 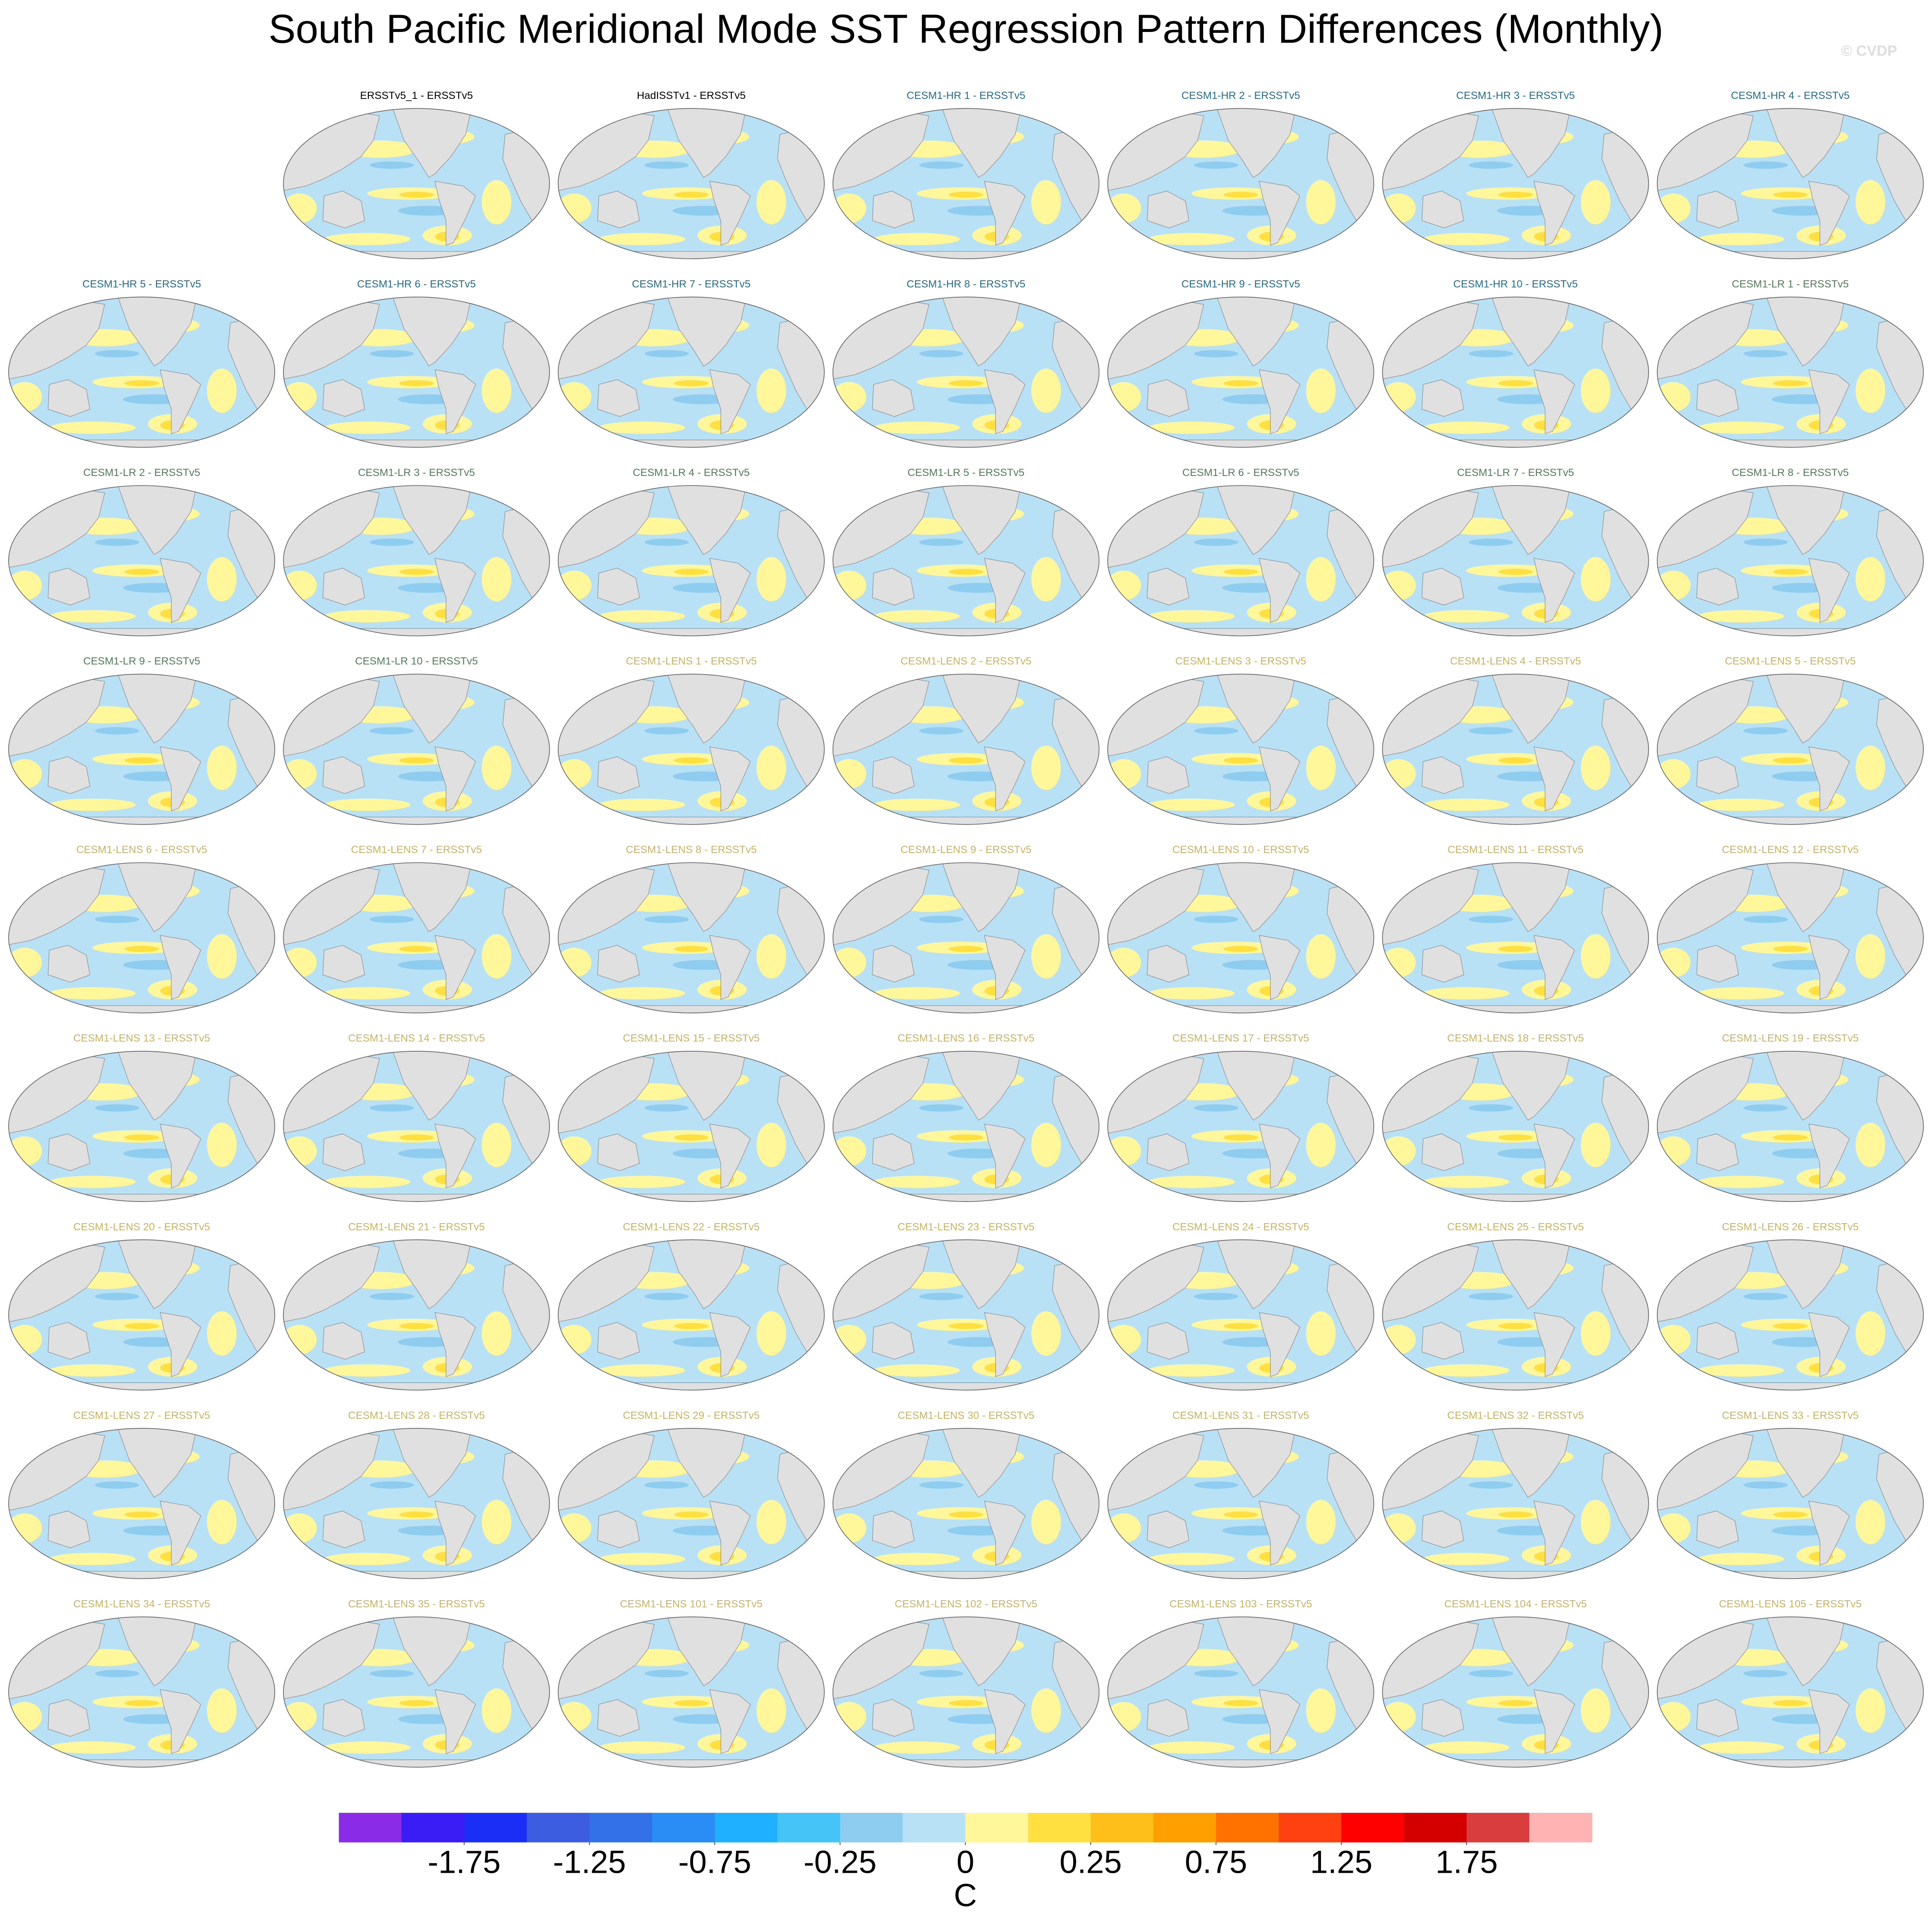 What do you see at coordinates (141, 1415) in the screenshot?
I see `panel-title: CESM1-LENS 27 - ERSSTv5` at bounding box center [141, 1415].